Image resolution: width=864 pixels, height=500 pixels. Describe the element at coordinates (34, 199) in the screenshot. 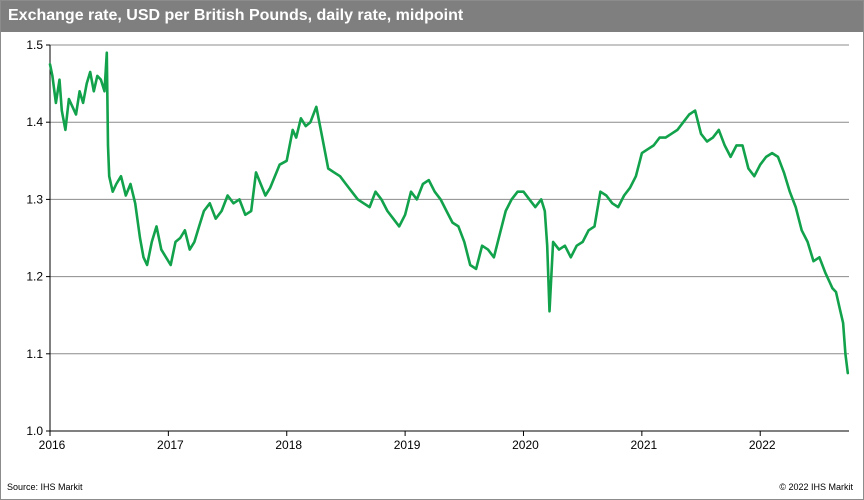

I see `y-tick-label: 1.3` at that location.